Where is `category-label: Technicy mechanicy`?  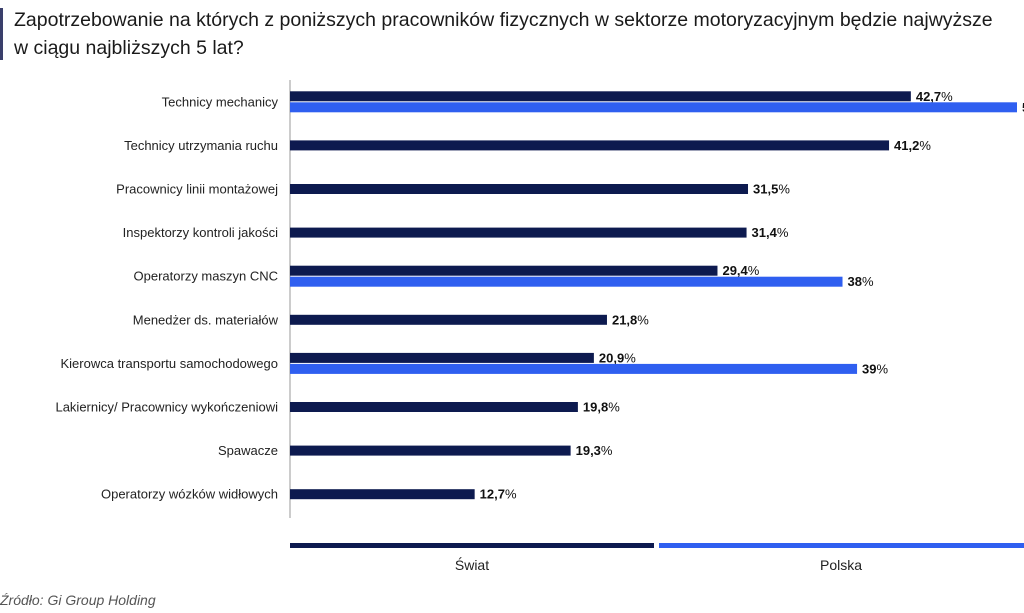 category-label: Technicy mechanicy is located at coordinates (220, 101).